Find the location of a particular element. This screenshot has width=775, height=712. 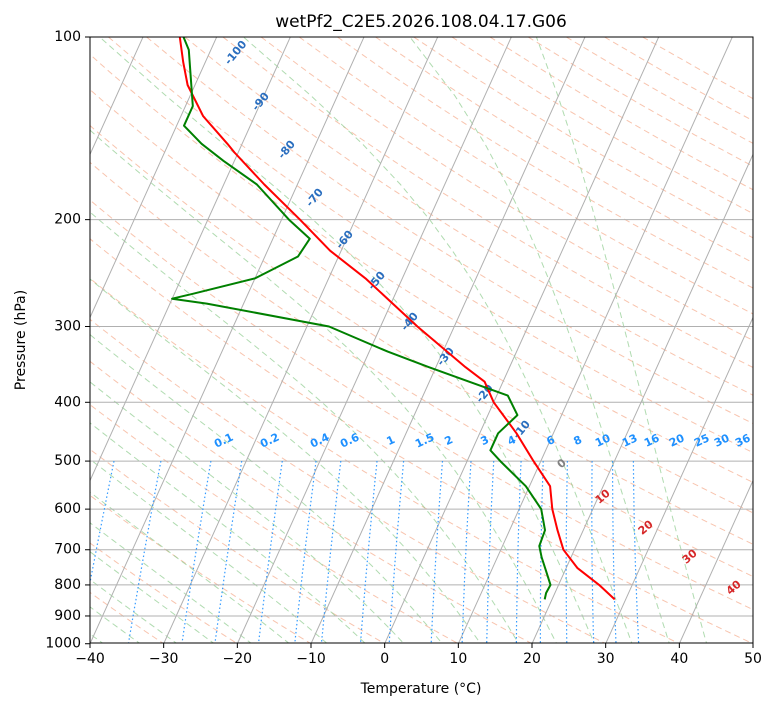

x-tick-label: −30 is located at coordinates (164, 659).